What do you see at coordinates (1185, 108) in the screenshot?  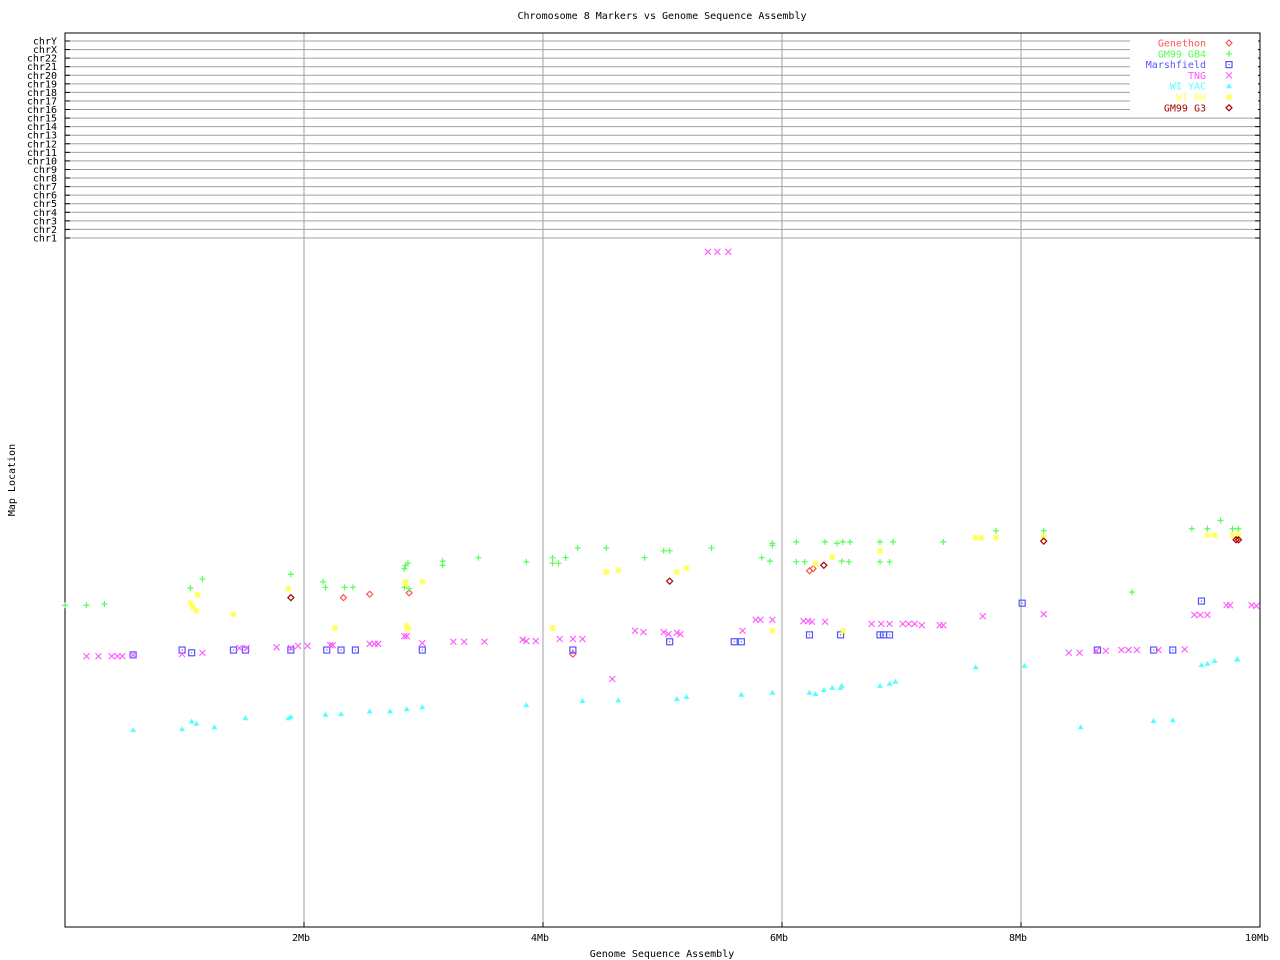 I see `legend-label: GM99 G3` at bounding box center [1185, 108].